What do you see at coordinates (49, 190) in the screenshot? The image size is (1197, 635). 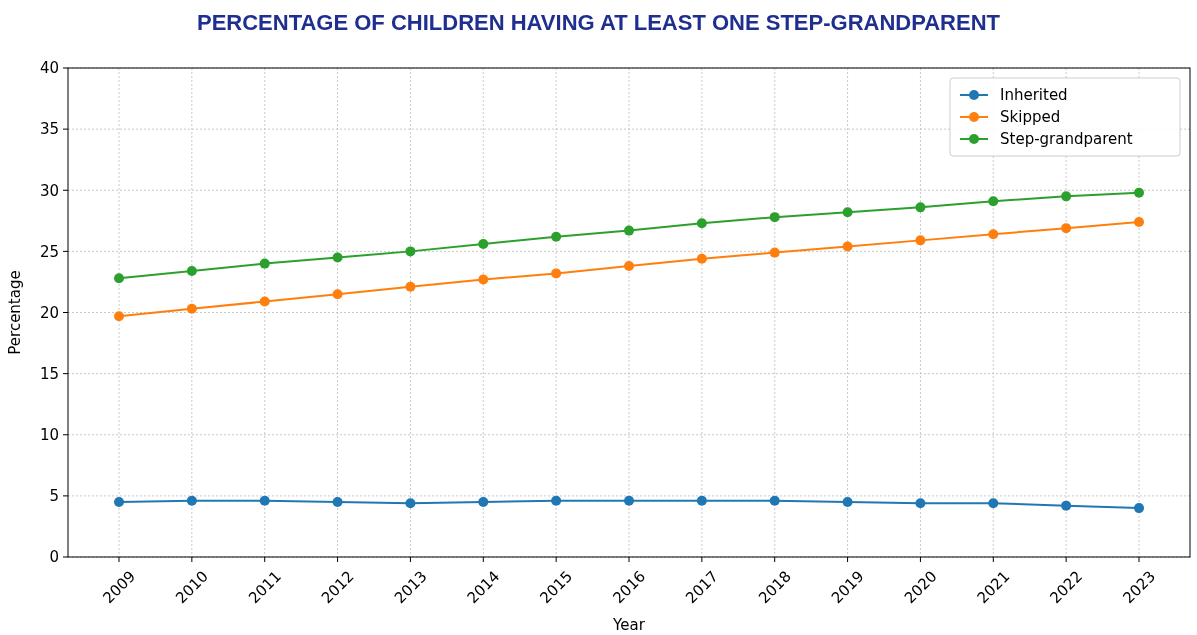 I see `y-tick-label: 30` at bounding box center [49, 190].